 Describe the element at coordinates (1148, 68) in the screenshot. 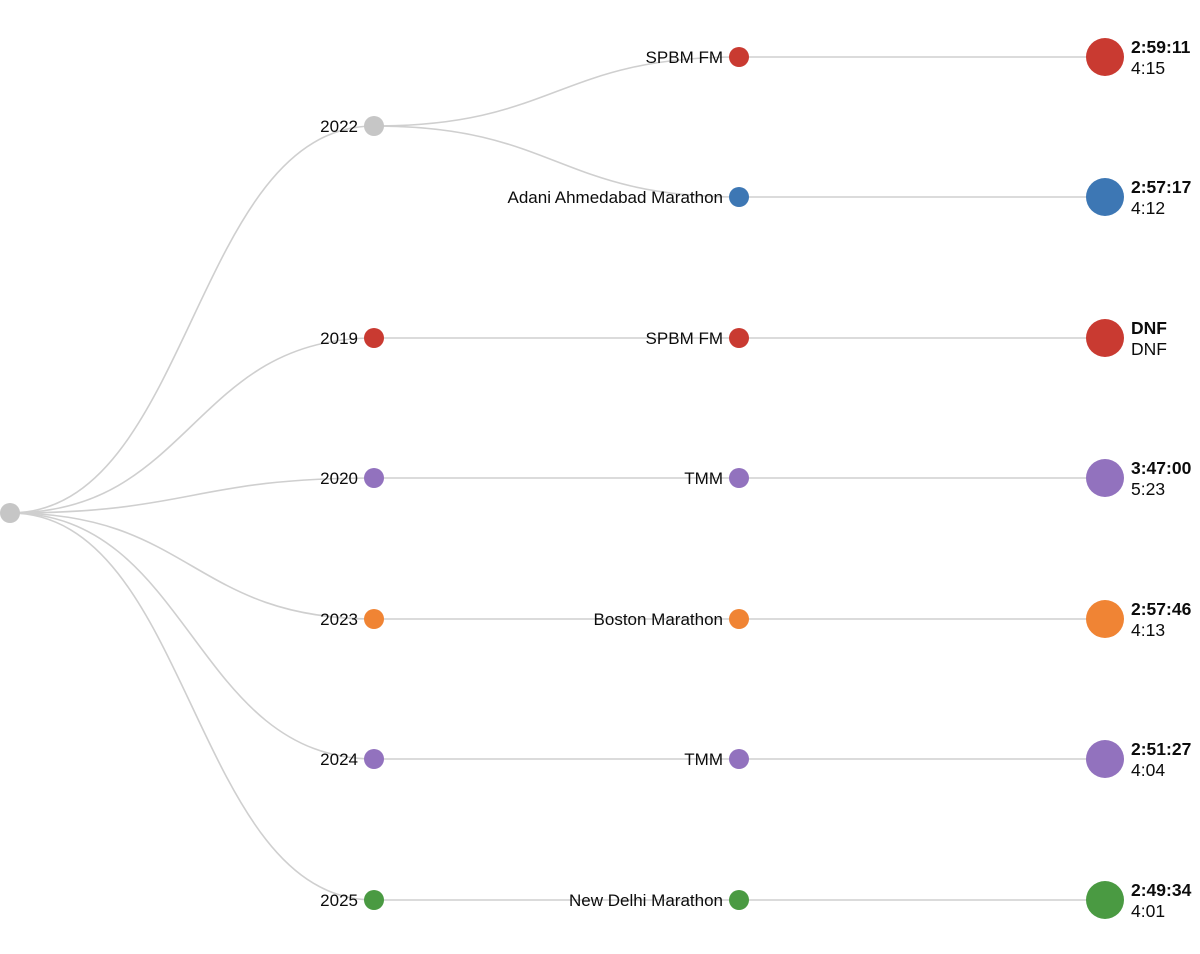

I see `result-pace: 4:15` at that location.